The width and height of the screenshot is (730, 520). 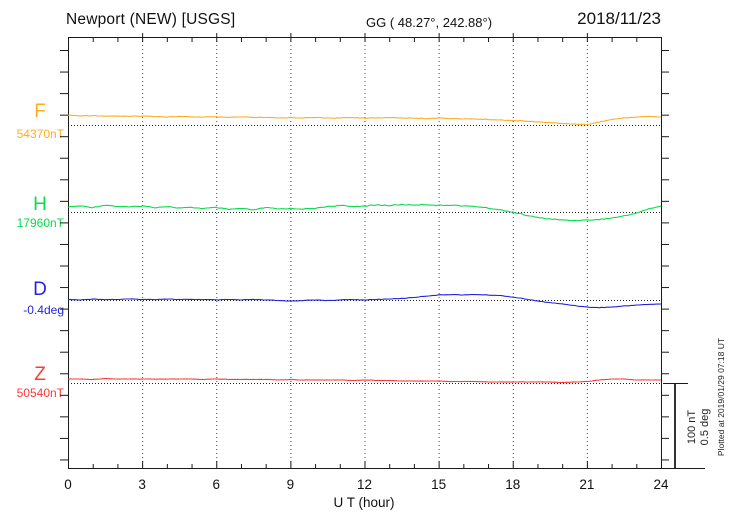 What do you see at coordinates (705, 427) in the screenshot?
I see `scale-bar-deg-label: 0.5 deg` at bounding box center [705, 427].